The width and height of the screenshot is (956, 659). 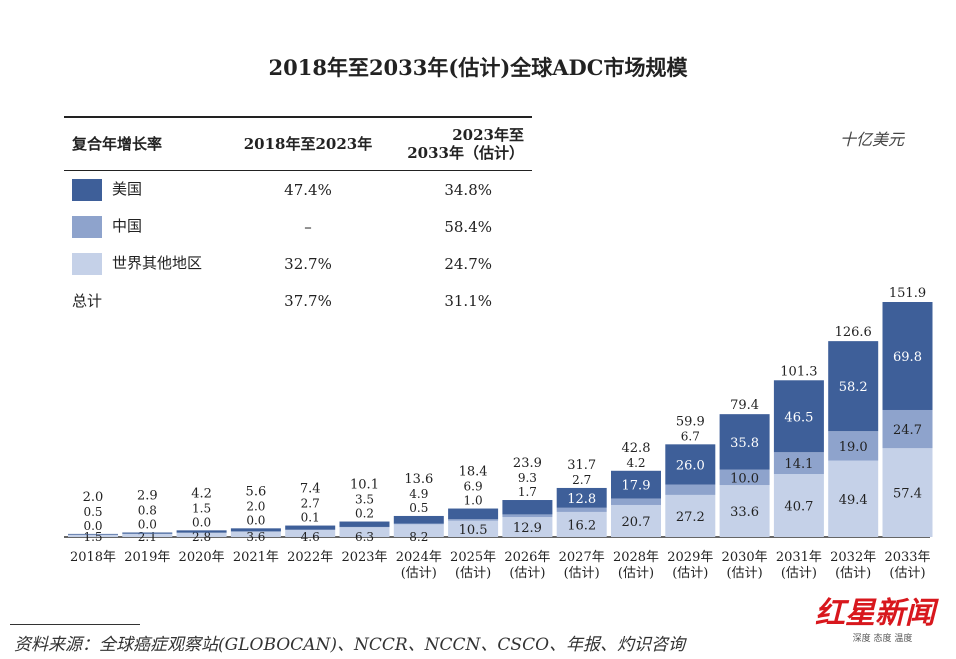 What do you see at coordinates (527, 557) in the screenshot?
I see `x-tick-label: 2026年` at bounding box center [527, 557].